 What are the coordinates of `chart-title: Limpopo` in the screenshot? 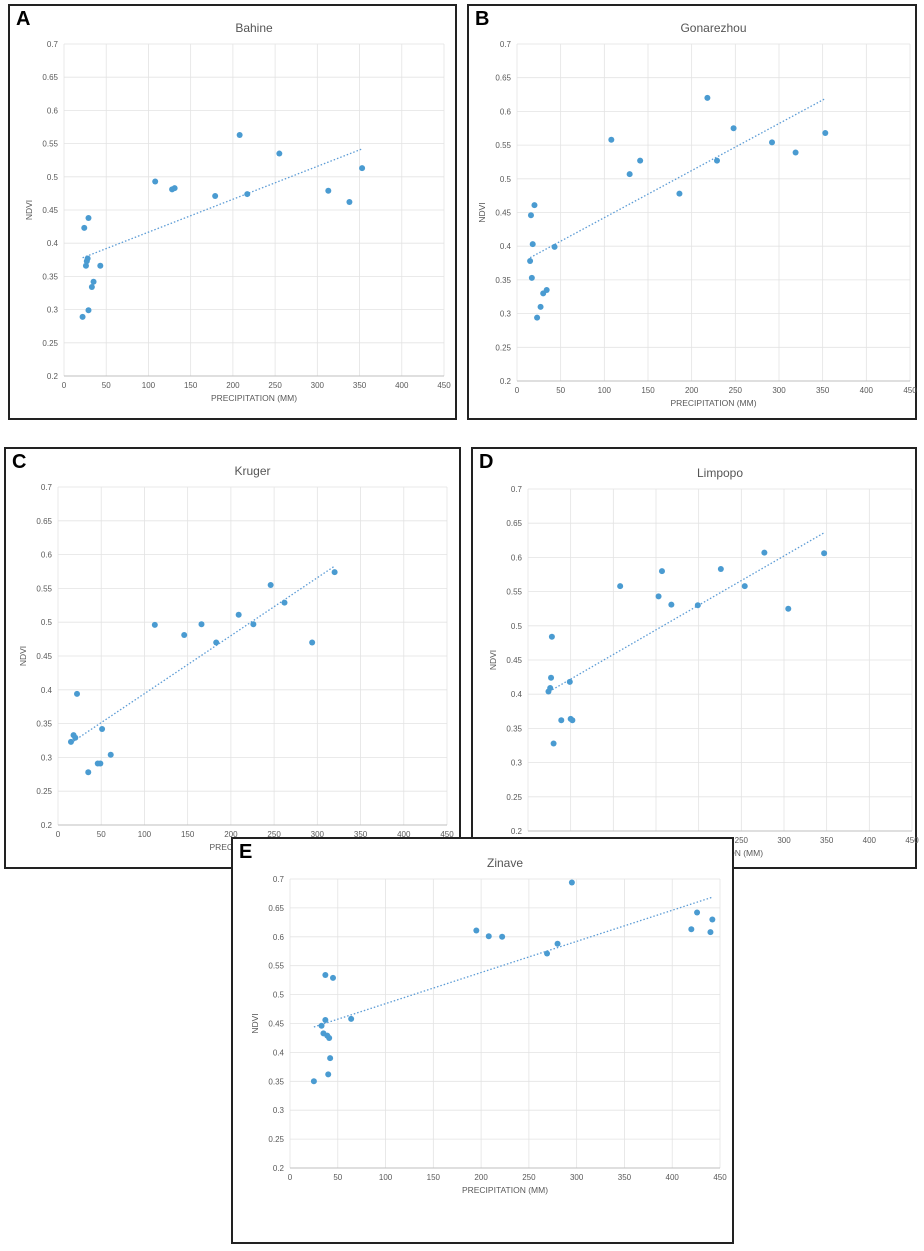 It's located at (720, 473).